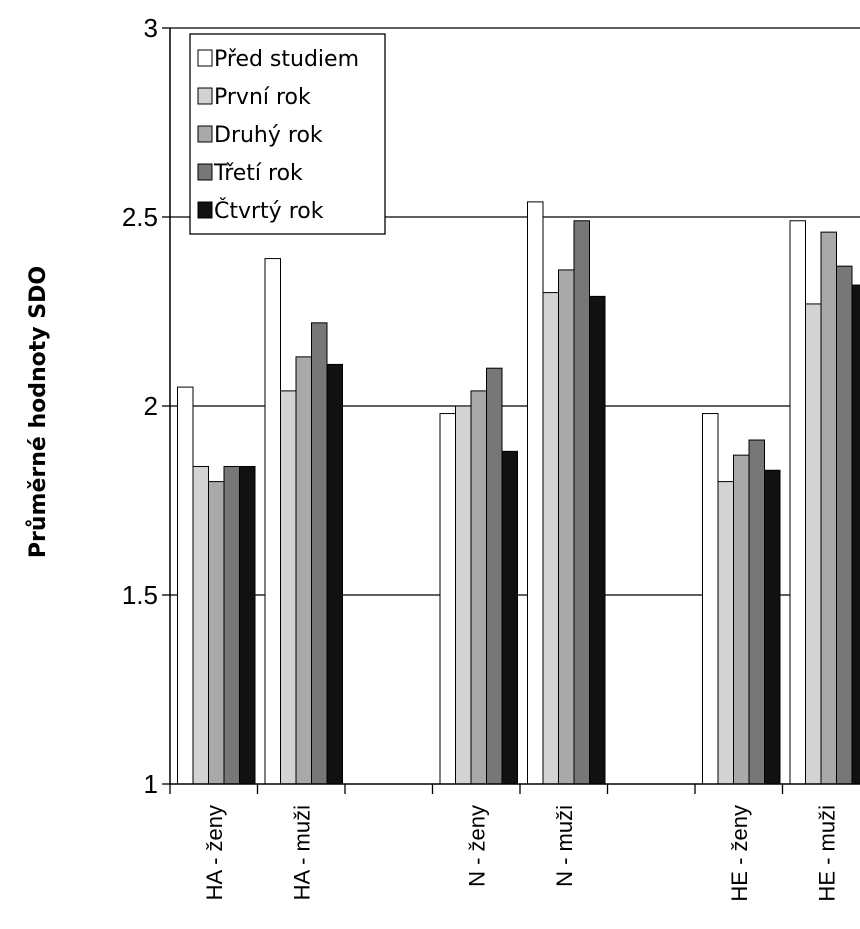 The width and height of the screenshot is (860, 929). I want to click on y-axis-label: Průměrné hodnoty SDO, so click(38, 412).